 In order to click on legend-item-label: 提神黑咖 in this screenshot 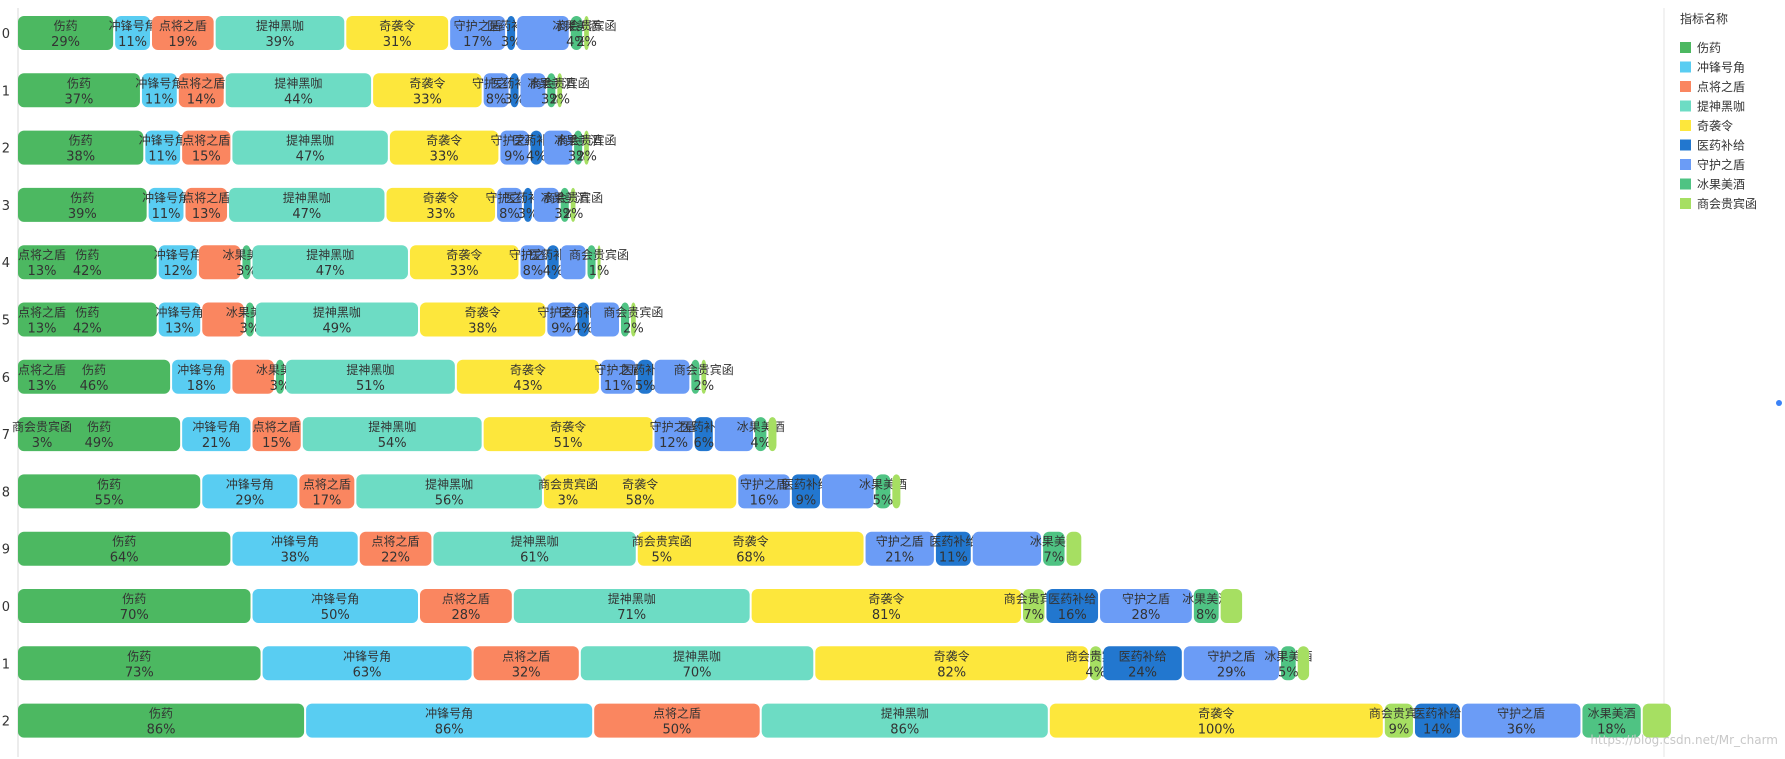, I will do `click(1721, 106)`.